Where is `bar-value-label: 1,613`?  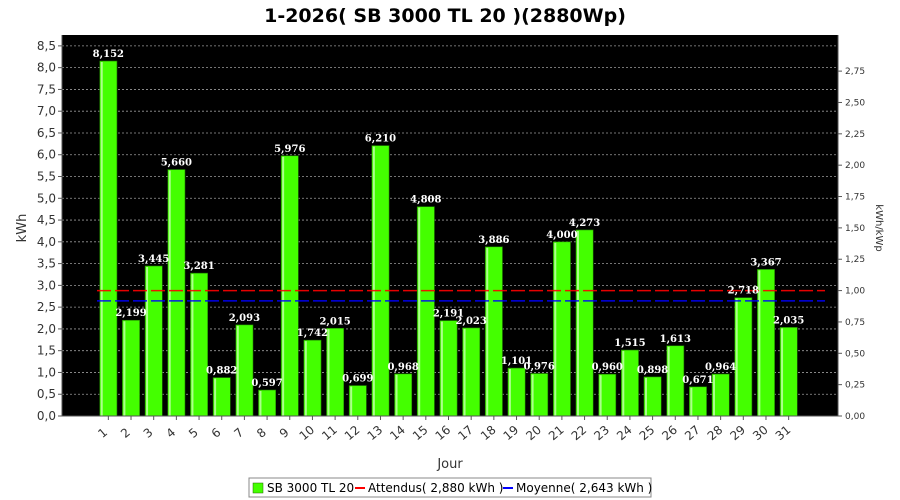 bar-value-label: 1,613 is located at coordinates (675, 339).